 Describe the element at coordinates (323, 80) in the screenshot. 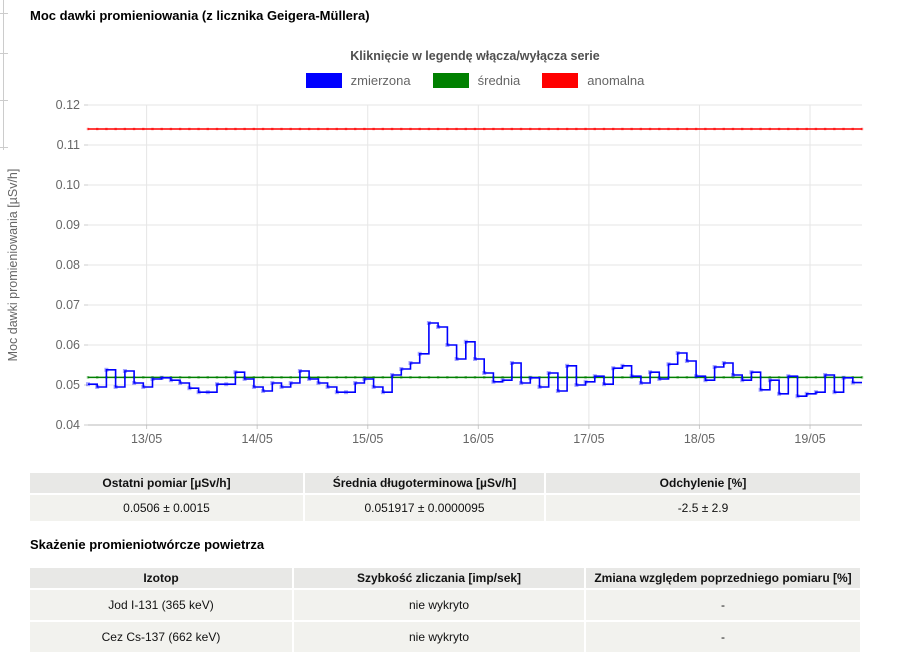

I see `legend-swatch-blue-icon` at that location.